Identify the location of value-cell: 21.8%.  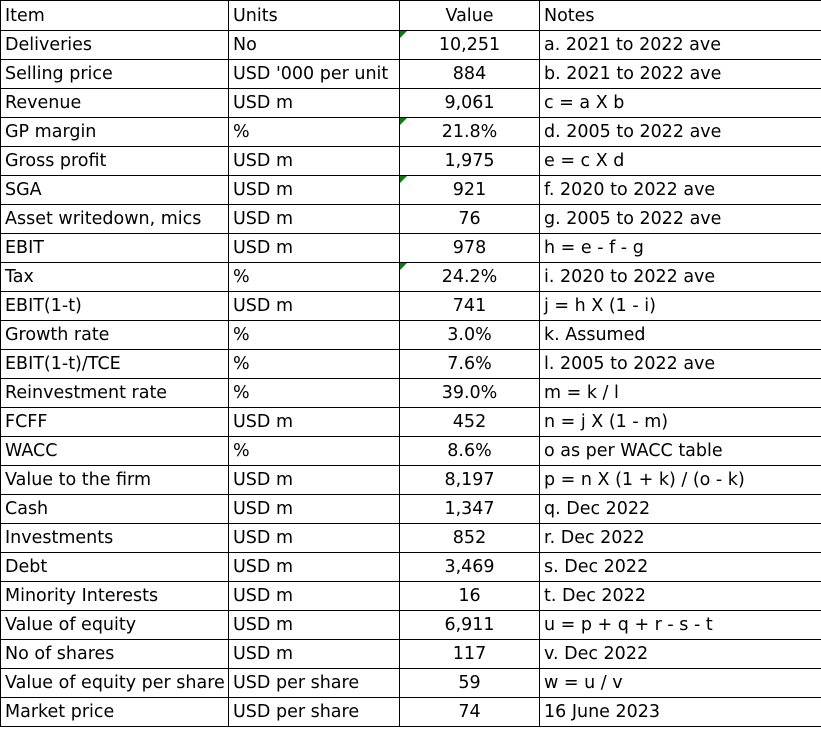
(469, 132).